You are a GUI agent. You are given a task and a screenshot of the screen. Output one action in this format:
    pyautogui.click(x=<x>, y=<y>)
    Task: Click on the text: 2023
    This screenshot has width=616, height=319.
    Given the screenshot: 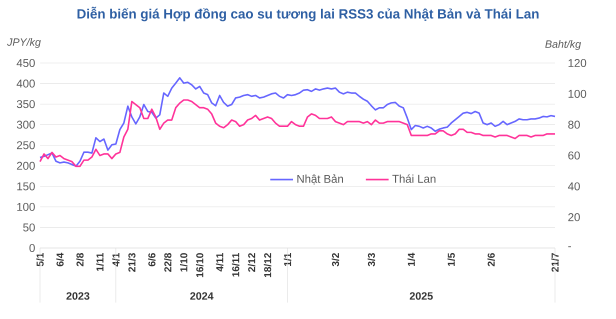 What is the action you would take?
    pyautogui.click(x=78, y=296)
    